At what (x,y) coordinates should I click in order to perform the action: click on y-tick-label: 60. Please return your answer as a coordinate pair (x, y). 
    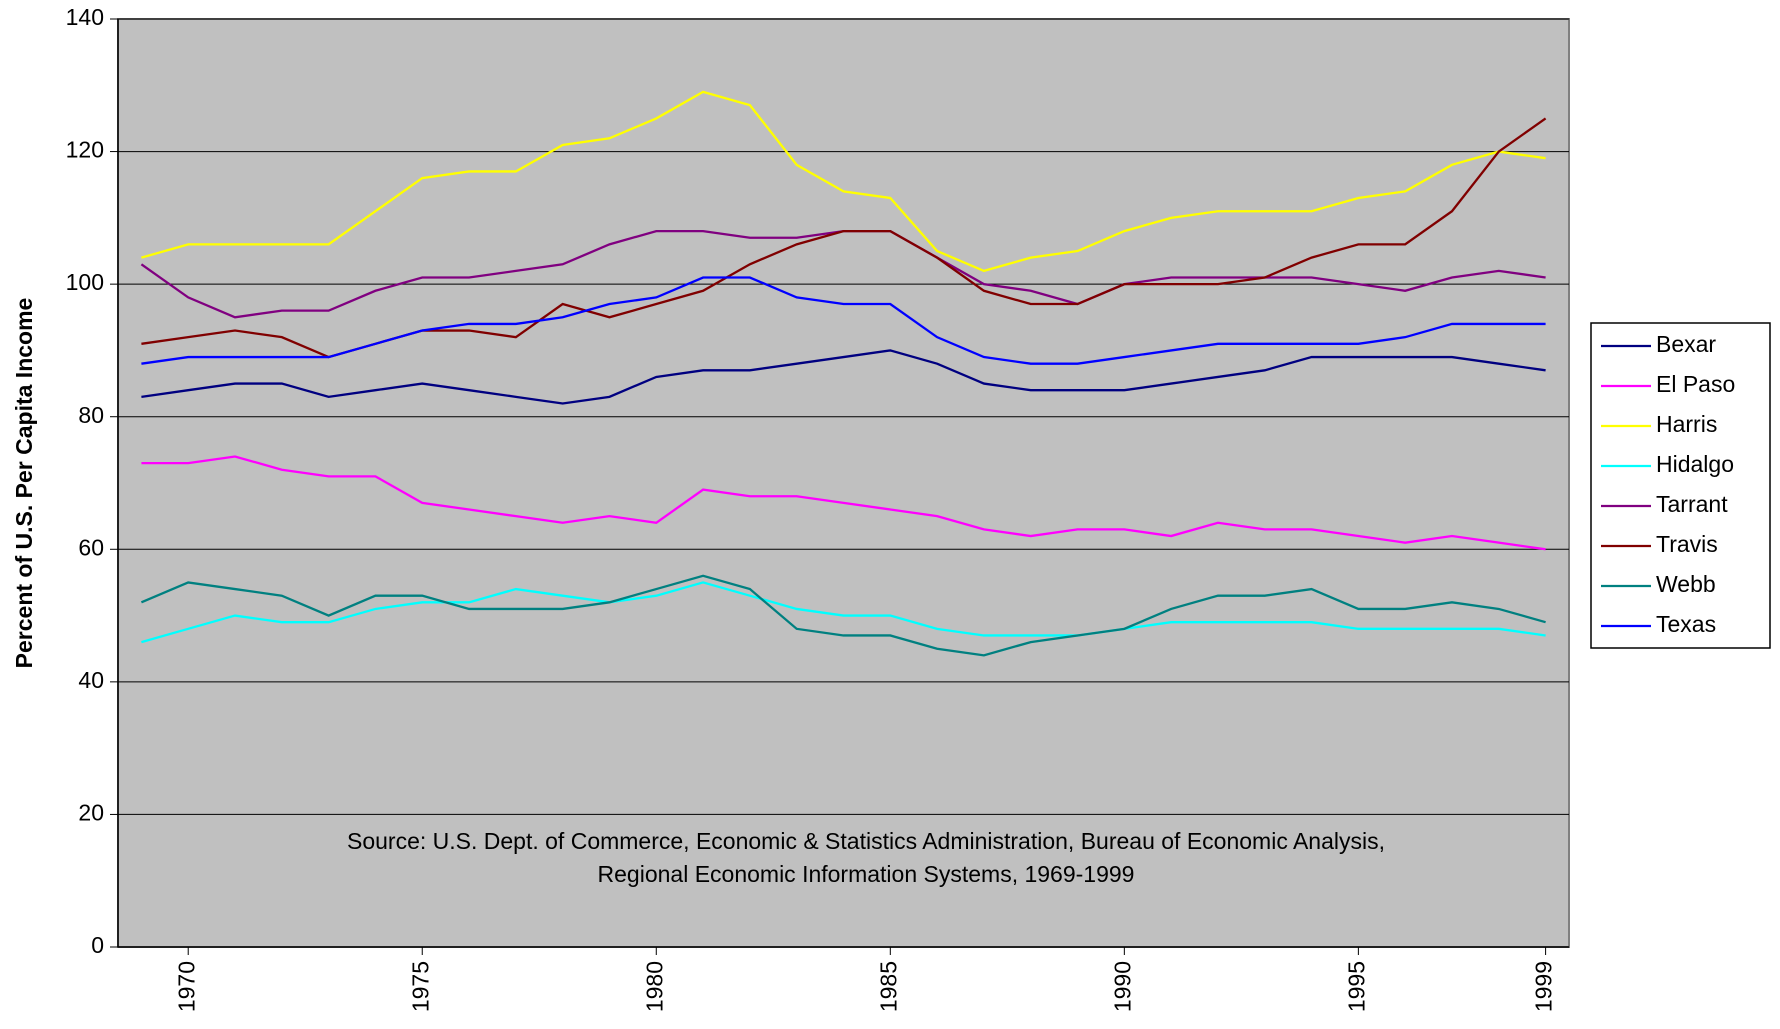
    Looking at the image, I should click on (91, 547).